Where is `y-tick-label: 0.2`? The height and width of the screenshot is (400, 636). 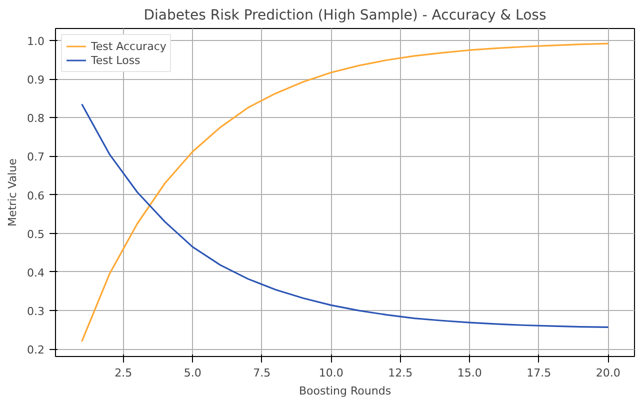 y-tick-label: 0.2 is located at coordinates (36, 350).